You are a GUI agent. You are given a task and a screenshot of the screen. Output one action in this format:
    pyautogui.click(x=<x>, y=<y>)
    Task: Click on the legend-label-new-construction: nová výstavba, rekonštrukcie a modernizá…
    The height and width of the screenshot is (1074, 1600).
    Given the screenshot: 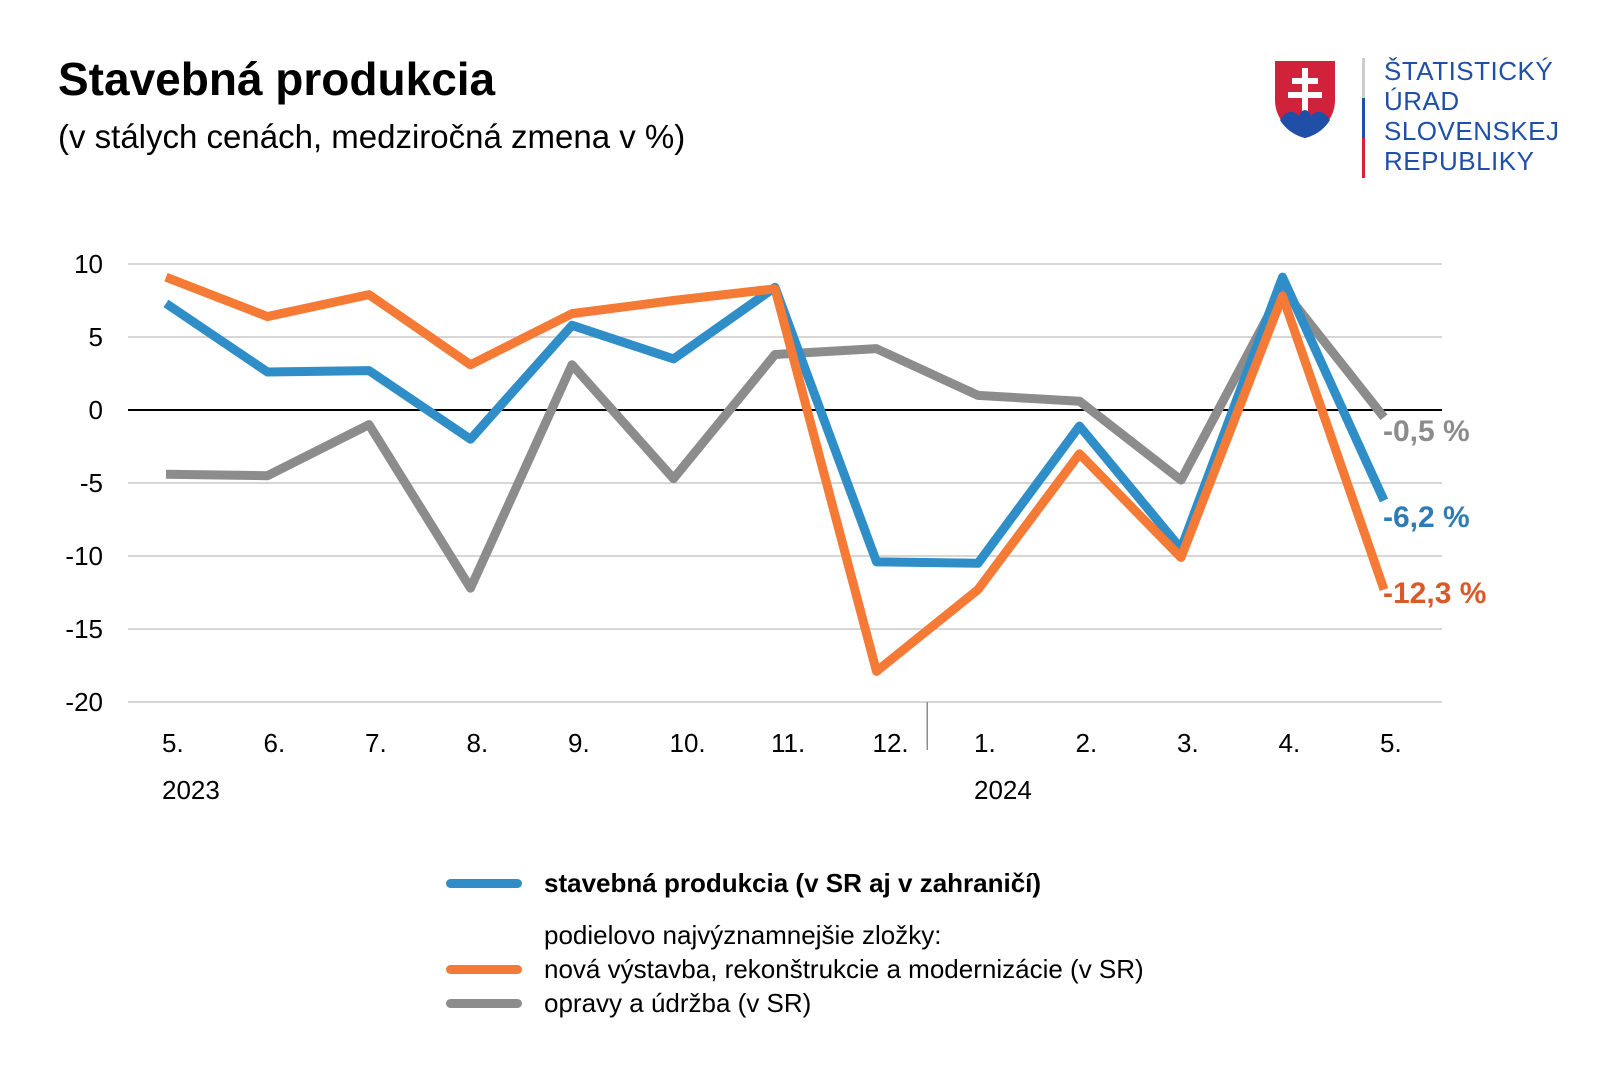 What is the action you would take?
    pyautogui.click(x=844, y=969)
    